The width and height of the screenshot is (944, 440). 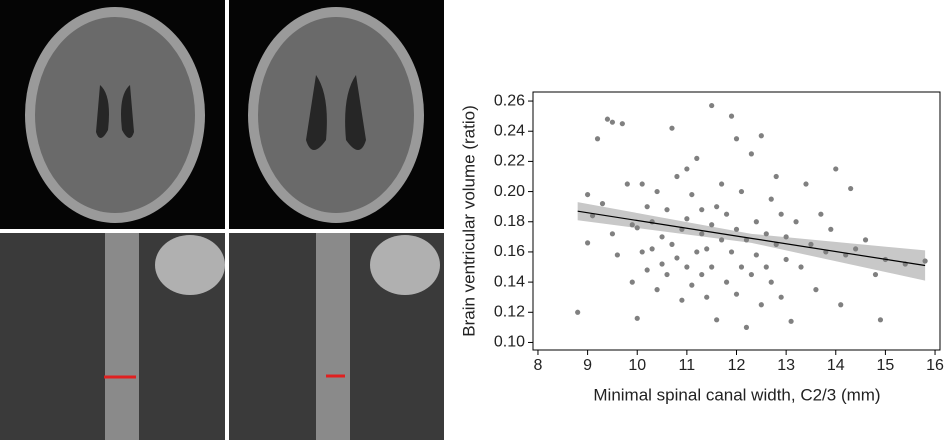 I want to click on x-tick-label: 12, so click(x=737, y=365).